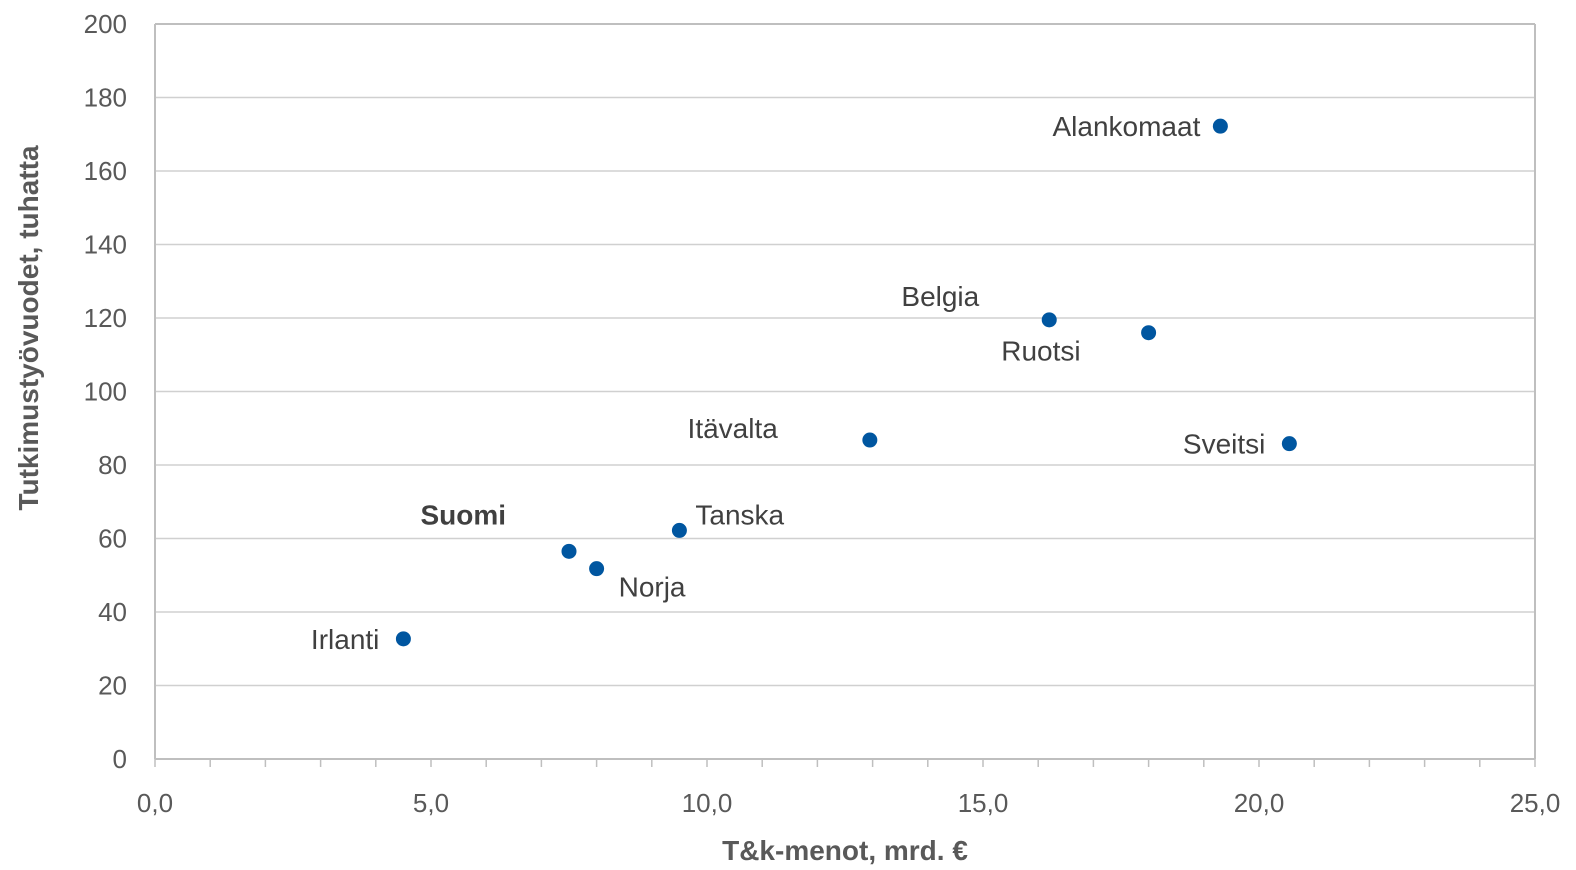 The width and height of the screenshot is (1576, 870). What do you see at coordinates (120, 759) in the screenshot?
I see `y-tick-label: 0` at bounding box center [120, 759].